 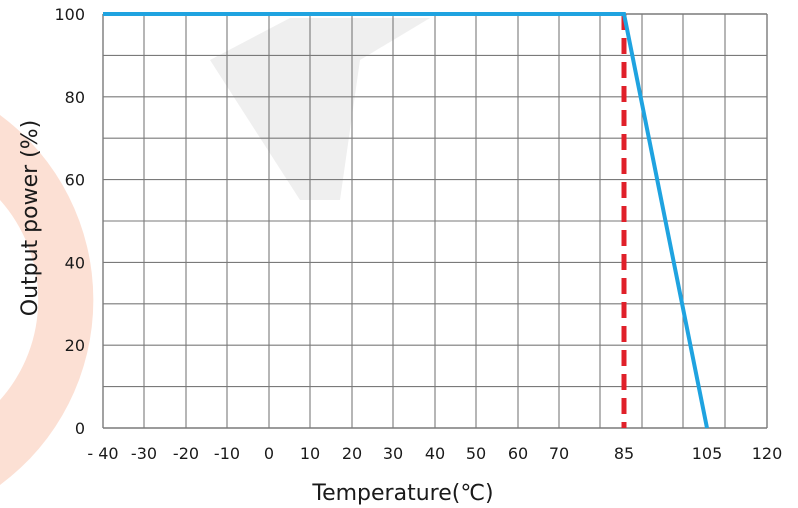 What do you see at coordinates (69, 221) in the screenshot?
I see `y-axis-ticks: 0 20 40 60 80 100` at bounding box center [69, 221].